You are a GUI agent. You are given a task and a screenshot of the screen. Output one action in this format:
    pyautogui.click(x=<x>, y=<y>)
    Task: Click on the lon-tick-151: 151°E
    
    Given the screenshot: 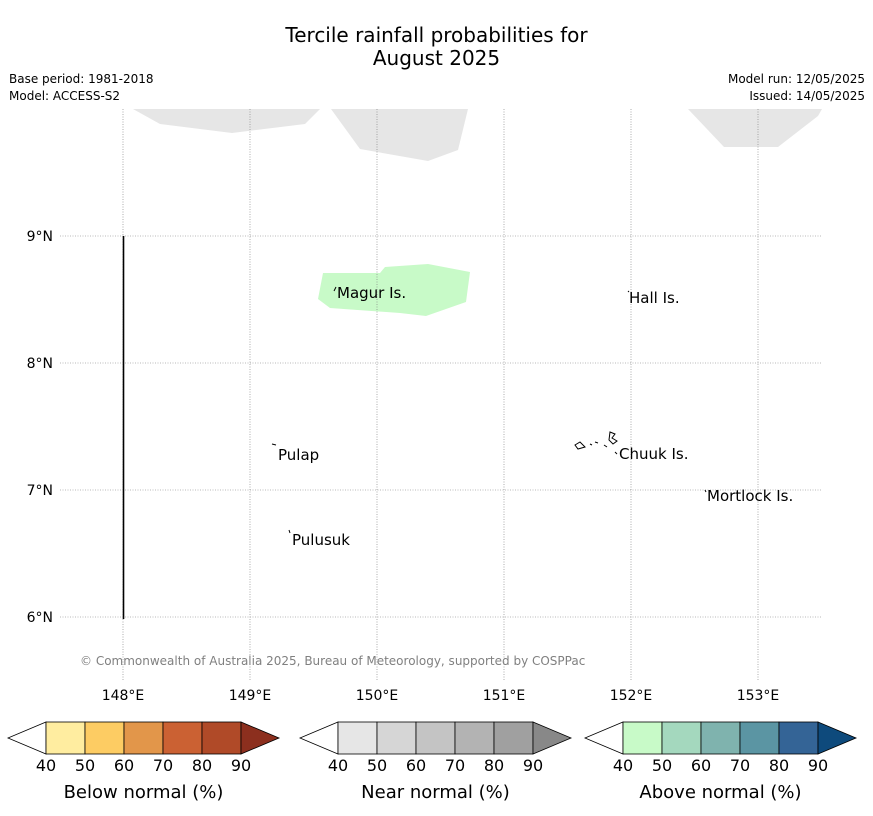 What is the action you would take?
    pyautogui.click(x=504, y=696)
    